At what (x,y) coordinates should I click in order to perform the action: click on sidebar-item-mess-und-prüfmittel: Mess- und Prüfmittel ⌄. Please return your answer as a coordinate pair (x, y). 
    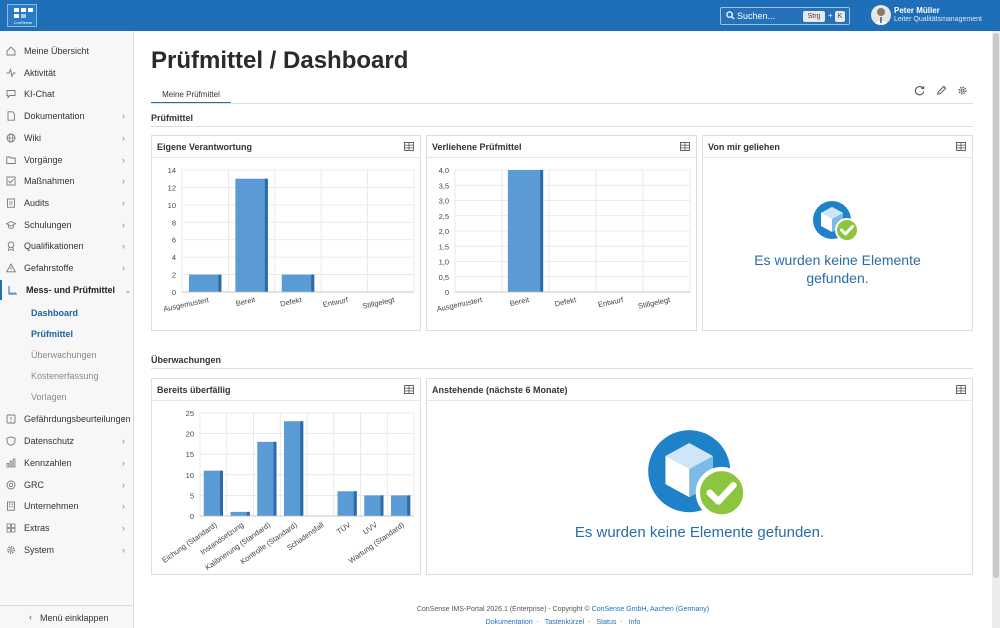
    Looking at the image, I should click on (67, 289).